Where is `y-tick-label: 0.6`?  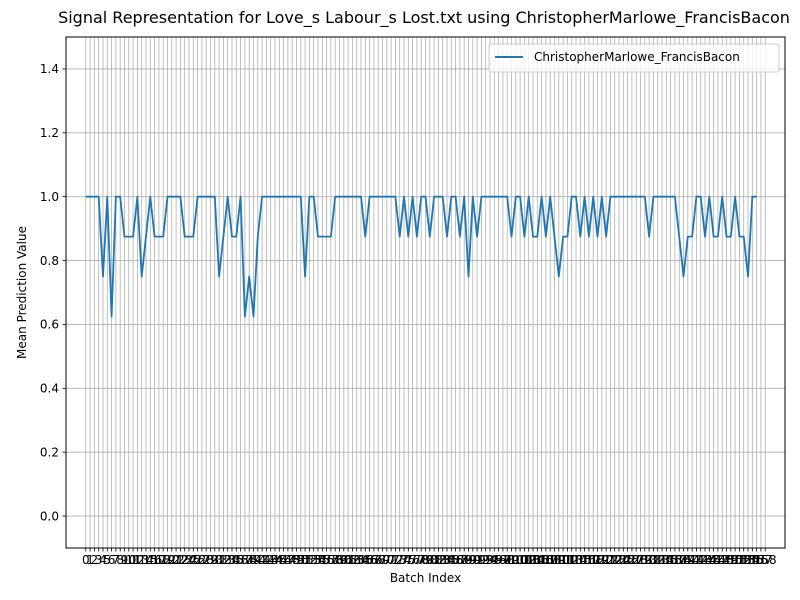
y-tick-label: 0.6 is located at coordinates (49, 325).